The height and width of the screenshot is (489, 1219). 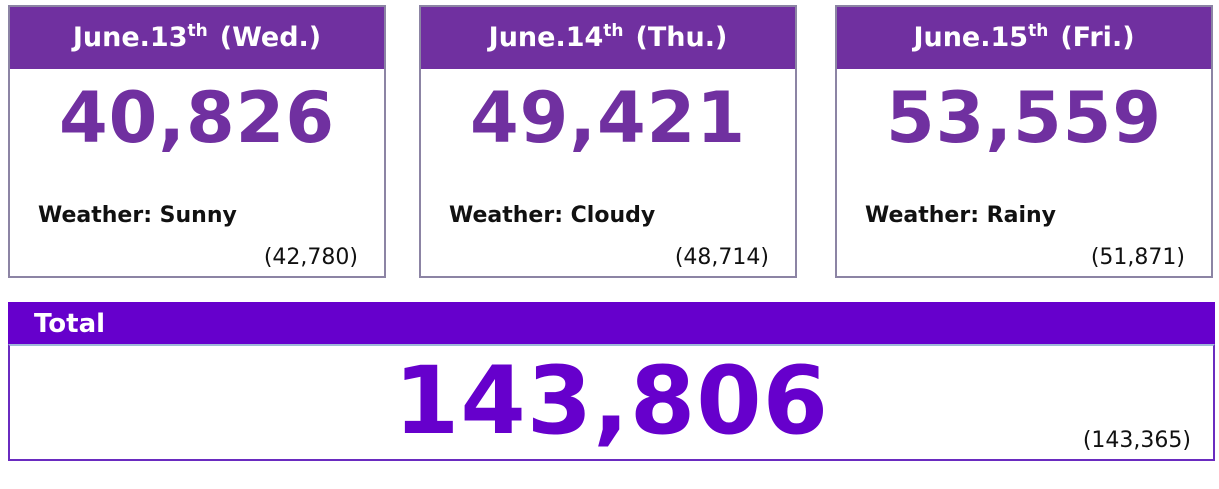 What do you see at coordinates (137, 215) in the screenshot?
I see `weather: Weather: Sunny` at bounding box center [137, 215].